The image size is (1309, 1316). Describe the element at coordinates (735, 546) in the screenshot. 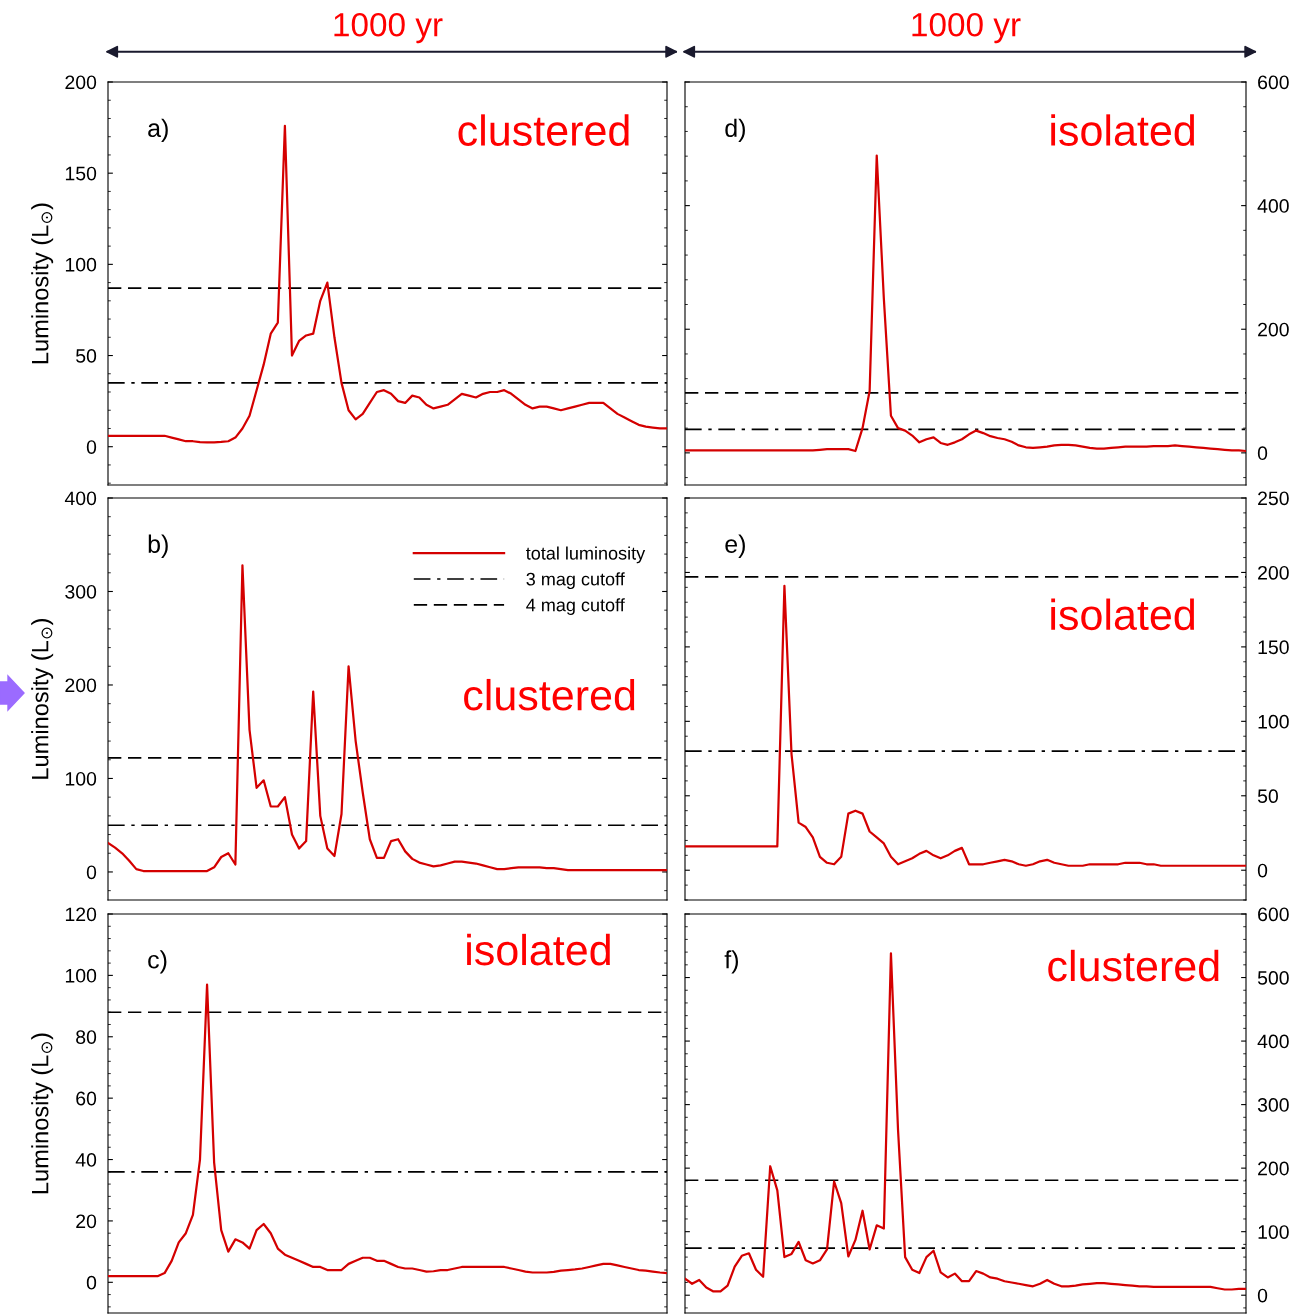

I see `annotation: e)` at that location.